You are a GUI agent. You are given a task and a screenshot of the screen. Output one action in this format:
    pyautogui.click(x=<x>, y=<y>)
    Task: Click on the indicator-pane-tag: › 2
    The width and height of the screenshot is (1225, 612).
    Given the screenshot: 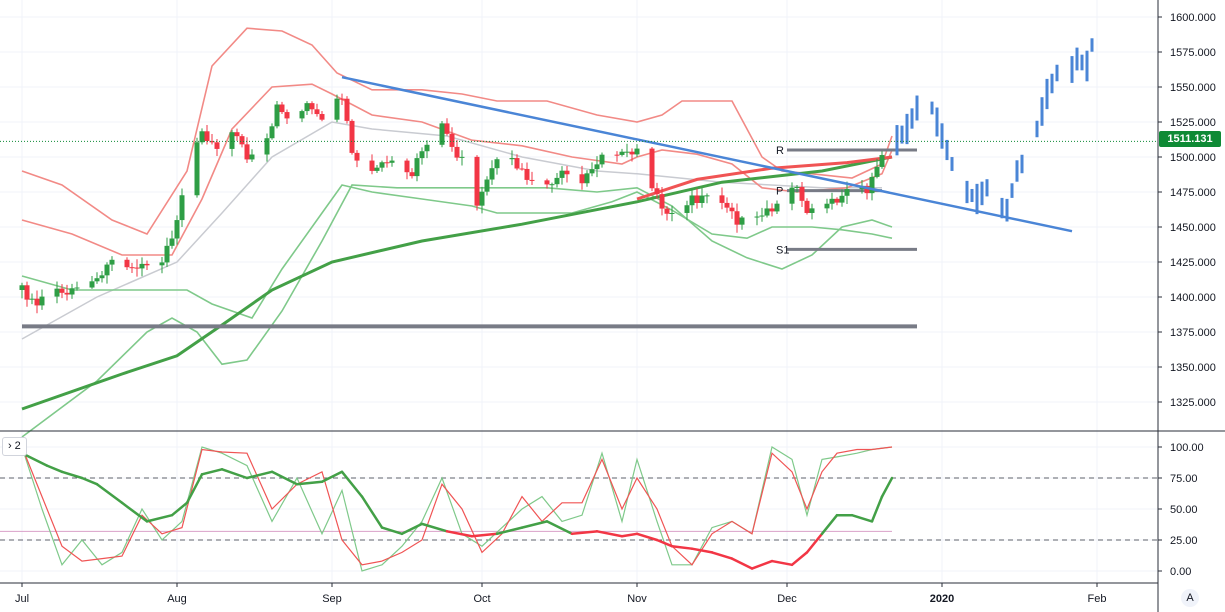 What is the action you would take?
    pyautogui.click(x=14, y=446)
    